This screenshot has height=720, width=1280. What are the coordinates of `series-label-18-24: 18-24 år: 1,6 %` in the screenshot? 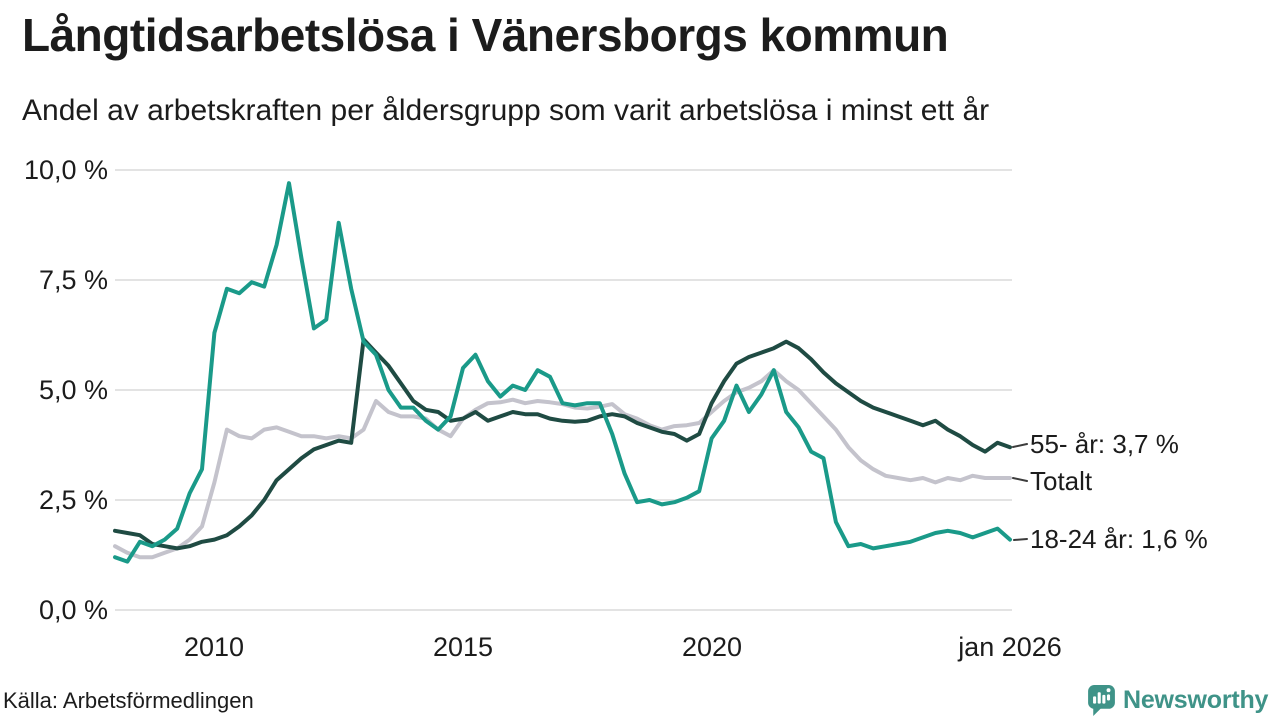 It's located at (1119, 539).